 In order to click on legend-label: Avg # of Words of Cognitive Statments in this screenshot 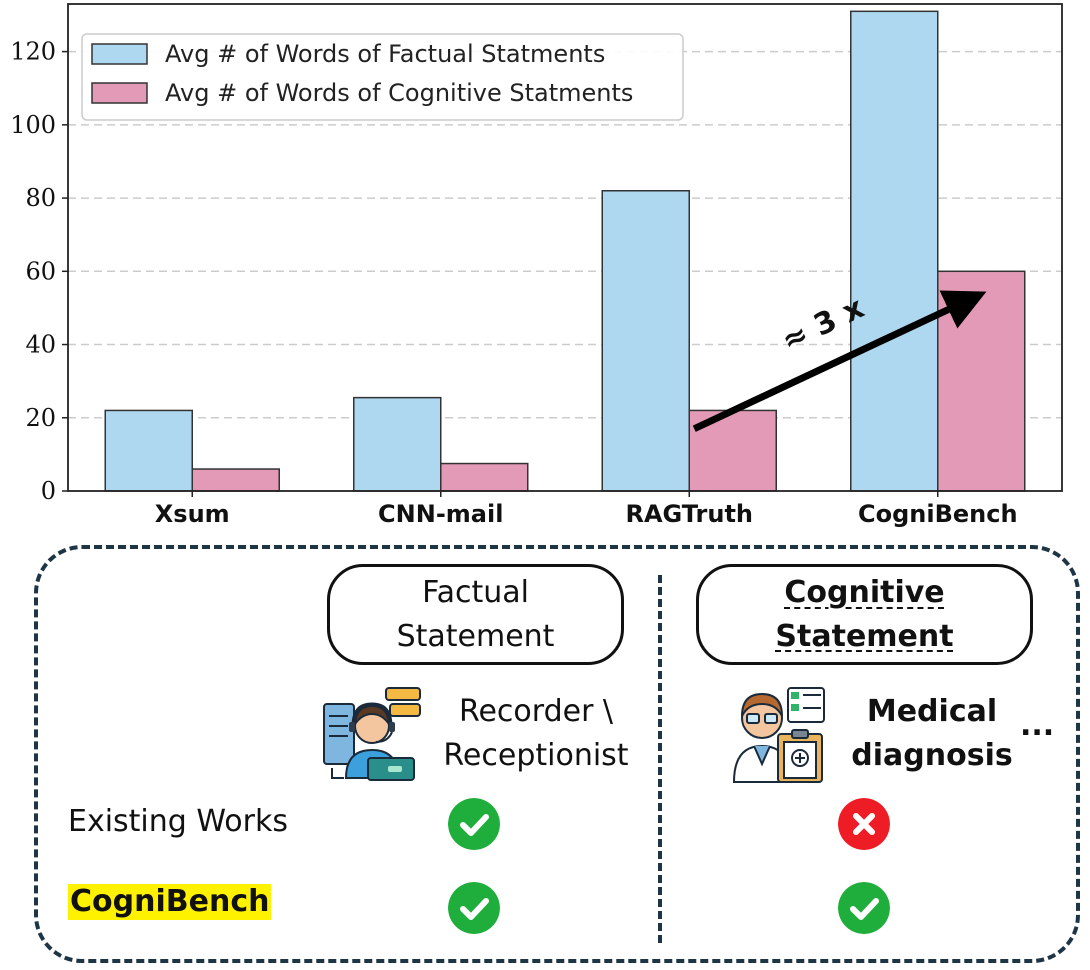, I will do `click(399, 93)`.